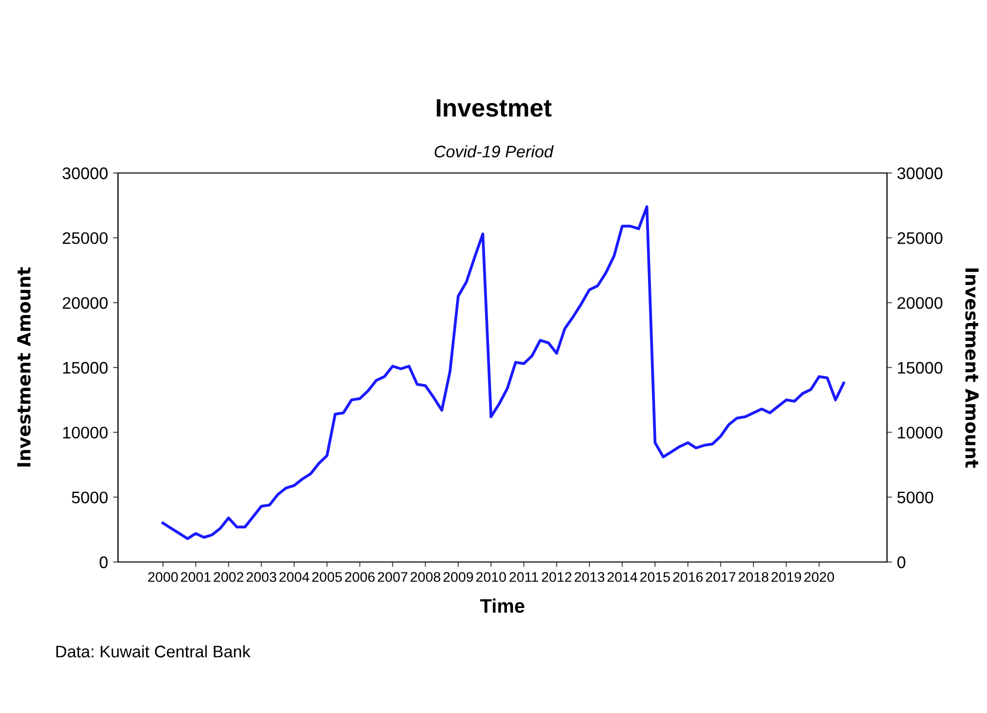  What do you see at coordinates (688, 577) in the screenshot?
I see `x-tick-label: 2016` at bounding box center [688, 577].